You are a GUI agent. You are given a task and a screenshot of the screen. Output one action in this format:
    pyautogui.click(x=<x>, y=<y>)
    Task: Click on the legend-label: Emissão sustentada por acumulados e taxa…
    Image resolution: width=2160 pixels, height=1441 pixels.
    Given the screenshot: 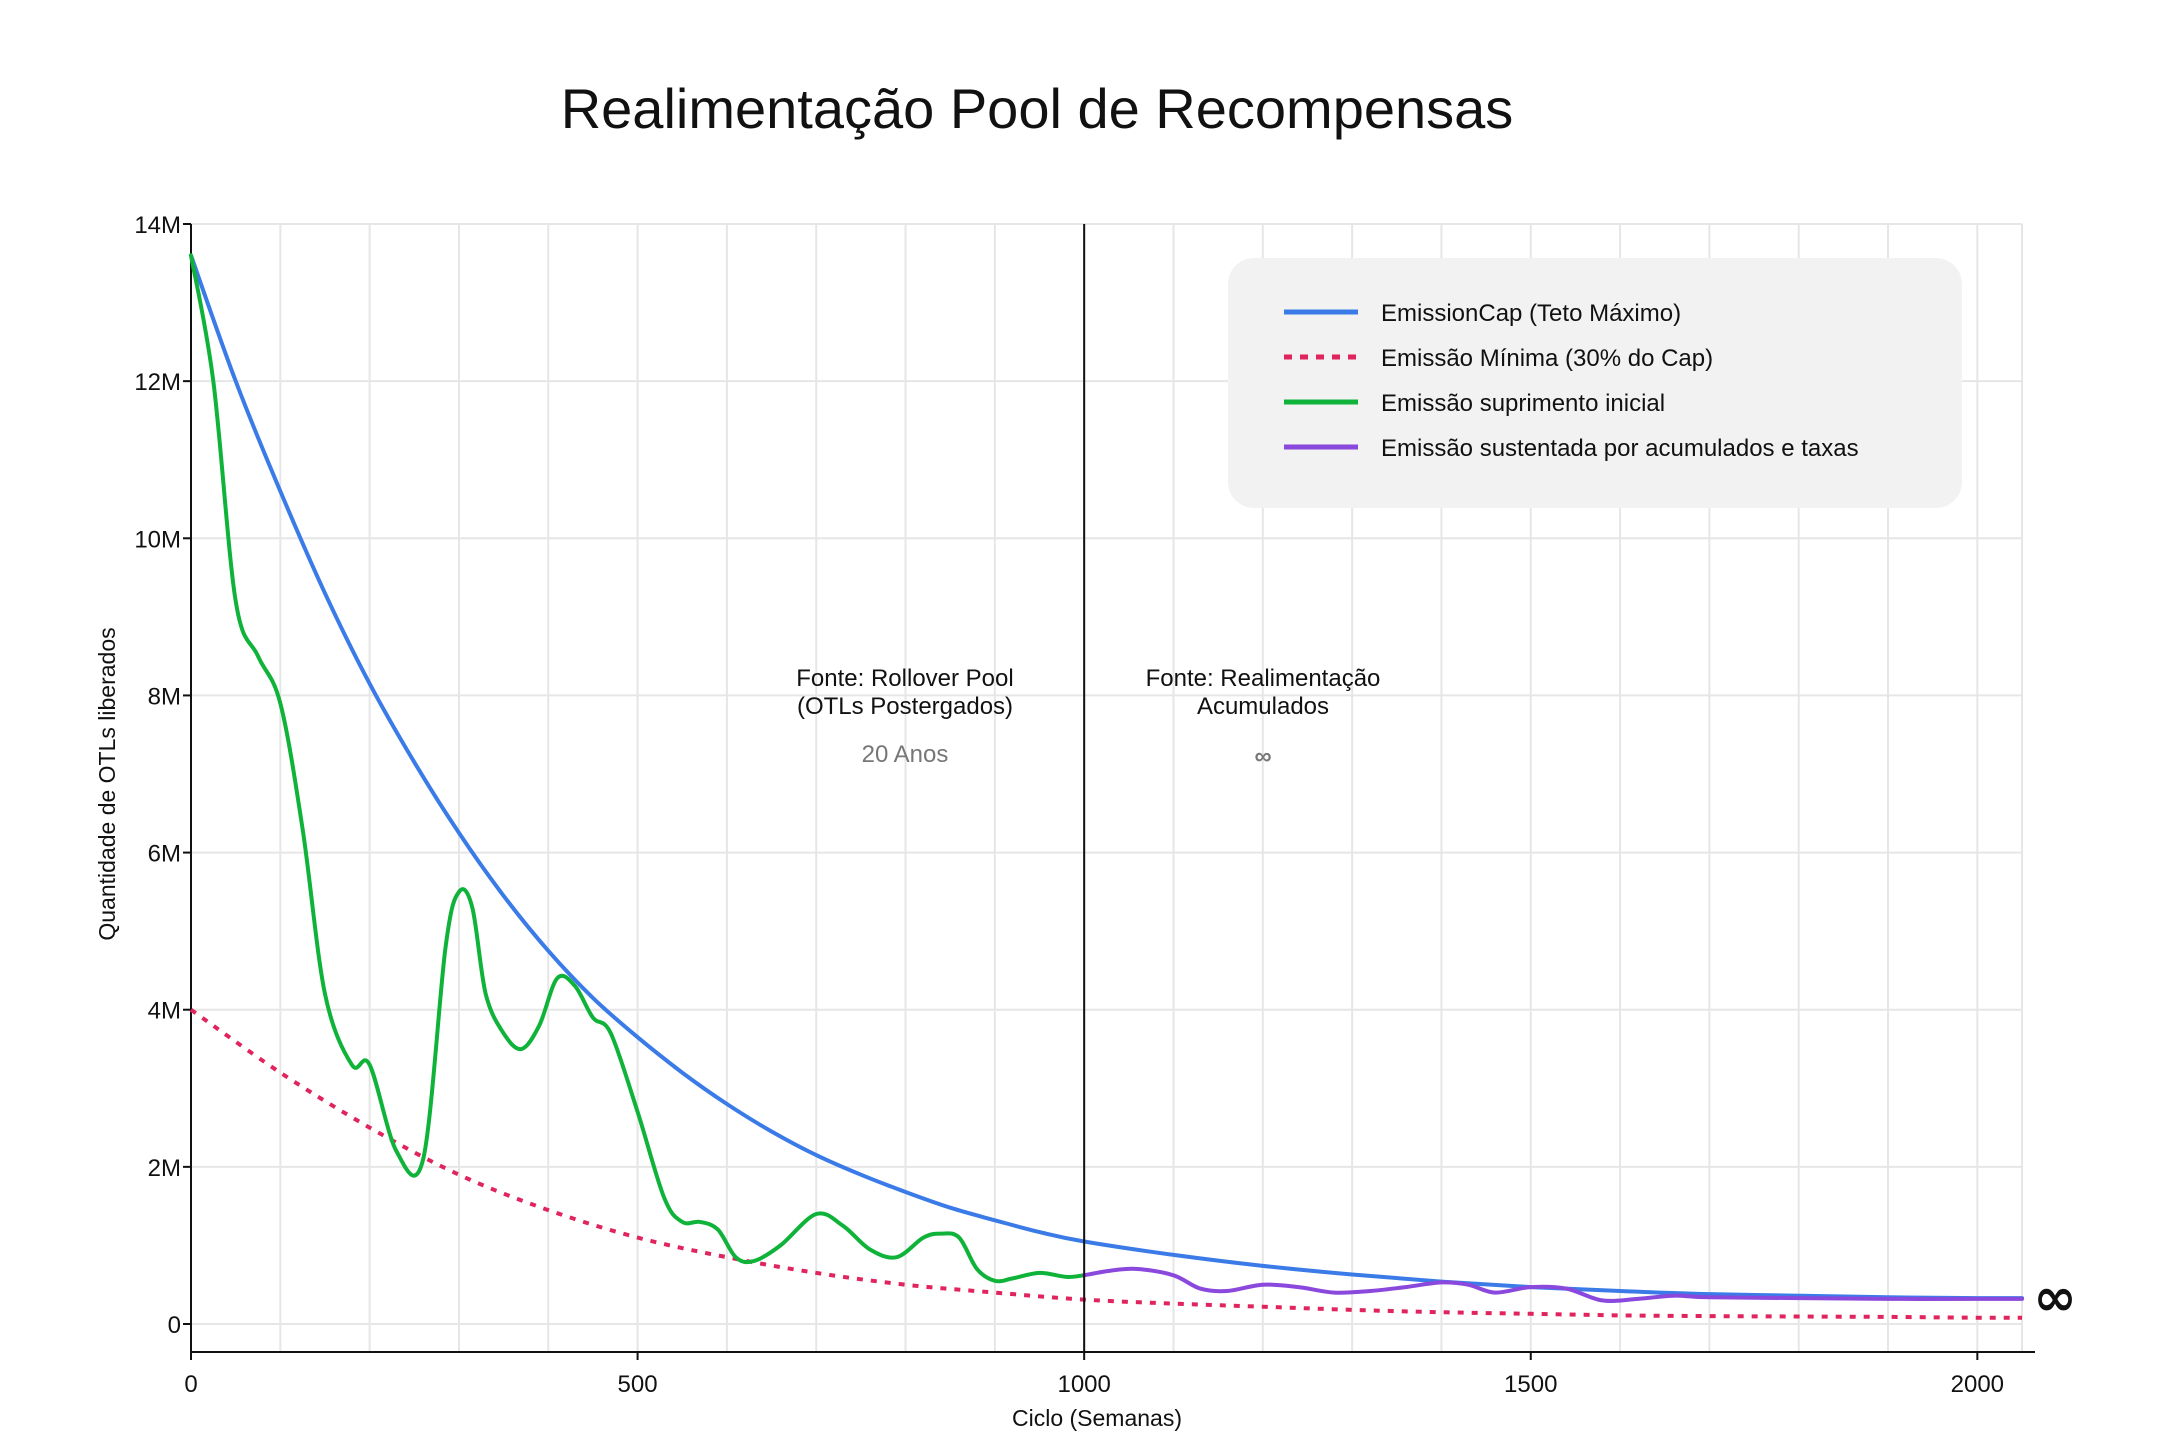 What is the action you would take?
    pyautogui.click(x=1620, y=448)
    